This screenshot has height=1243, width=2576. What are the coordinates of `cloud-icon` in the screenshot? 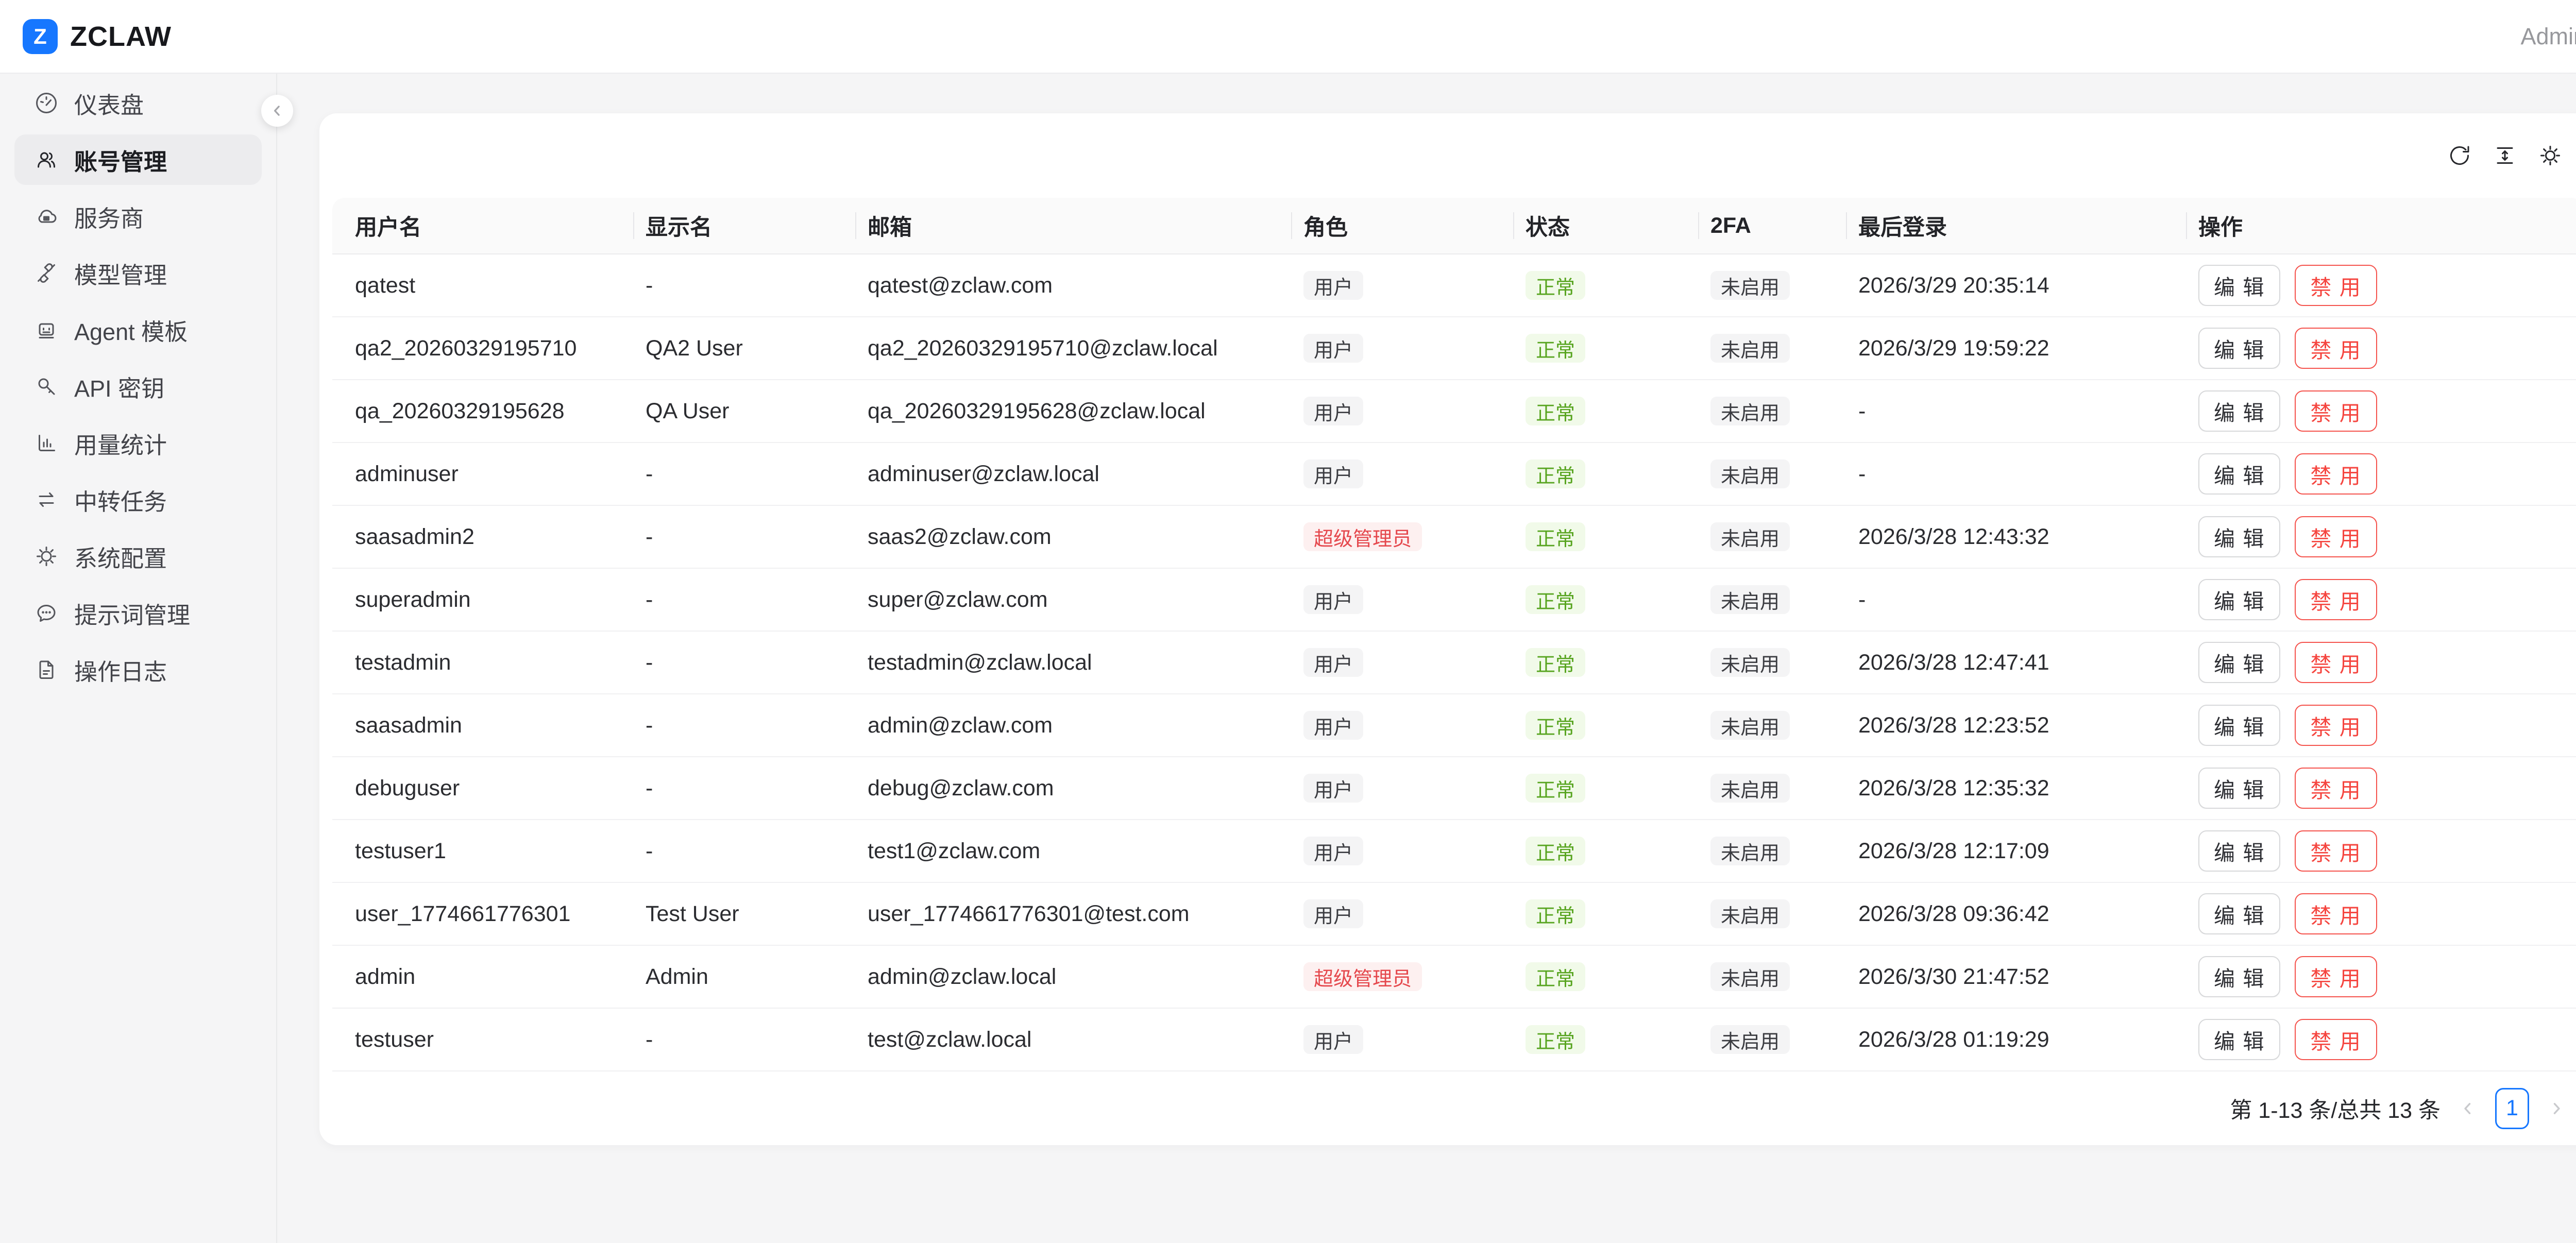 It's located at (46, 217).